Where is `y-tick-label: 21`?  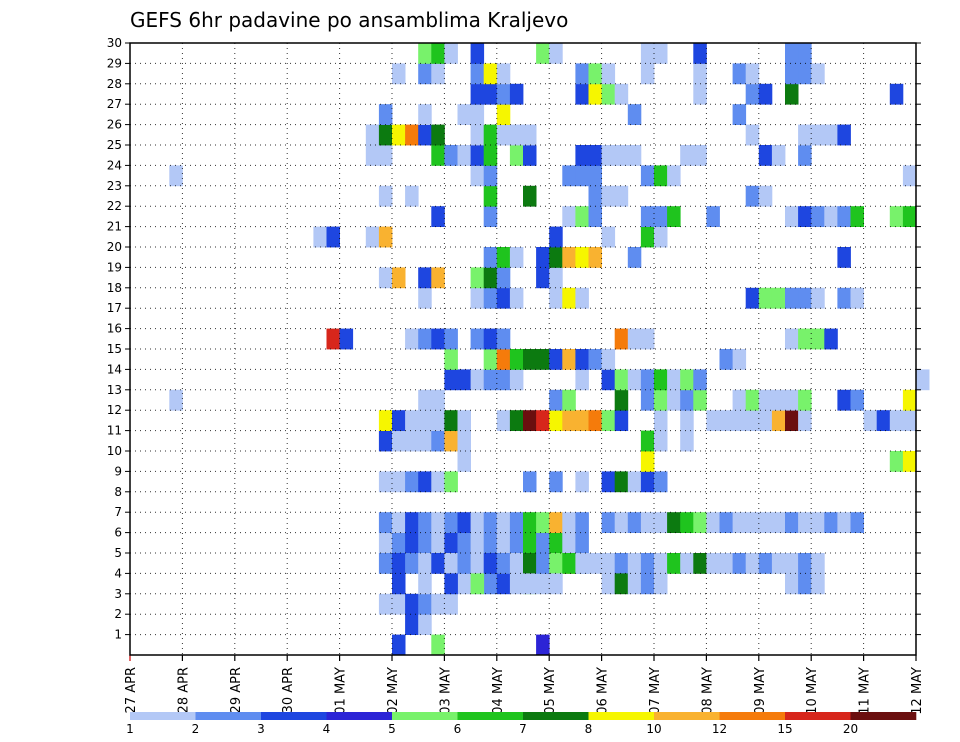 y-tick-label: 21 is located at coordinates (114, 227).